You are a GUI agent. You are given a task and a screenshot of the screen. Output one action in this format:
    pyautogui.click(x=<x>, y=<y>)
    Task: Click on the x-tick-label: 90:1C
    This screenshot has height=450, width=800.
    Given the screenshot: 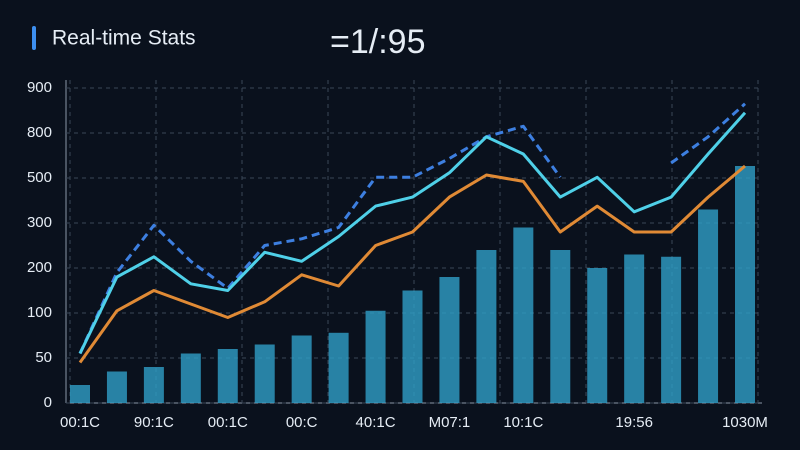 What is the action you would take?
    pyautogui.click(x=154, y=422)
    